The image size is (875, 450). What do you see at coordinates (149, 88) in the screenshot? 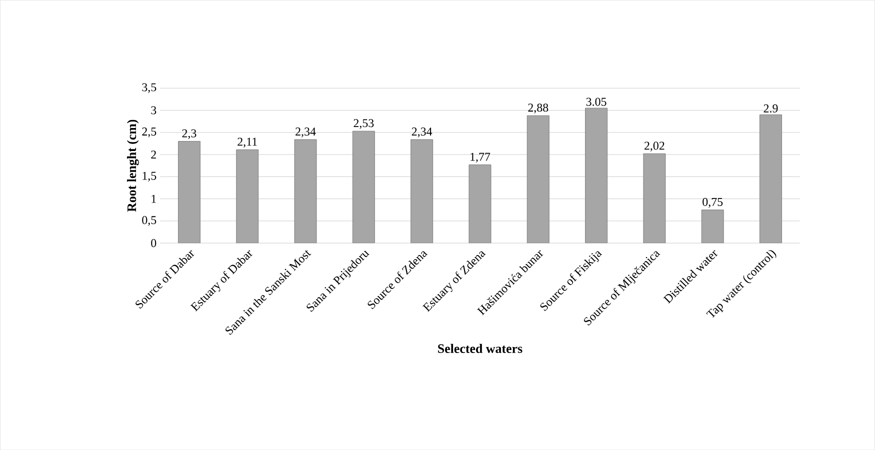
I see `y-tick-label: 3,5` at bounding box center [149, 88].